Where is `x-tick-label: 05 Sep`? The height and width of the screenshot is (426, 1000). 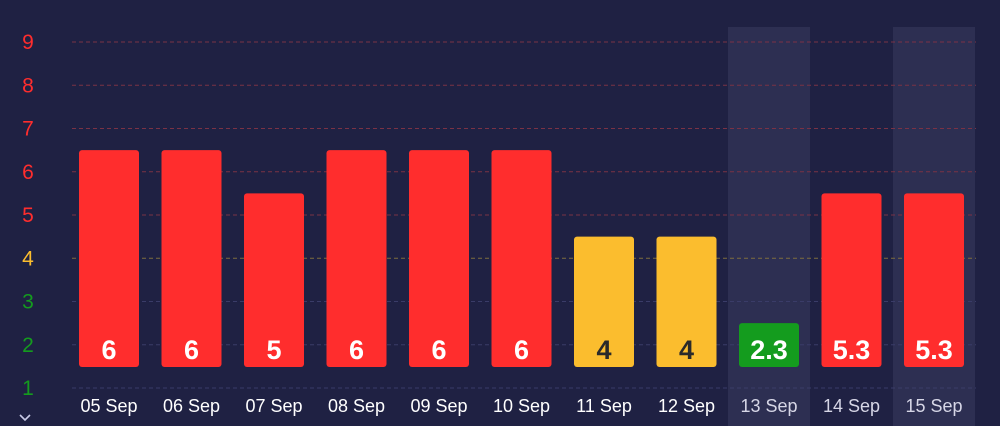 x-tick-label: 05 Sep is located at coordinates (108, 406).